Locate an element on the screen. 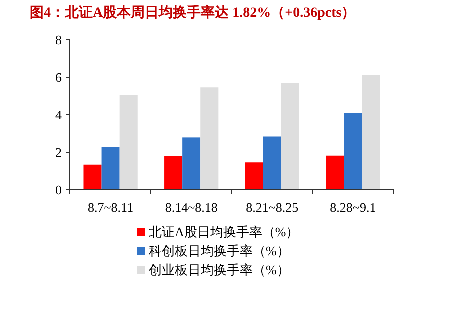  y-tick-label: 4 is located at coordinates (59, 115).